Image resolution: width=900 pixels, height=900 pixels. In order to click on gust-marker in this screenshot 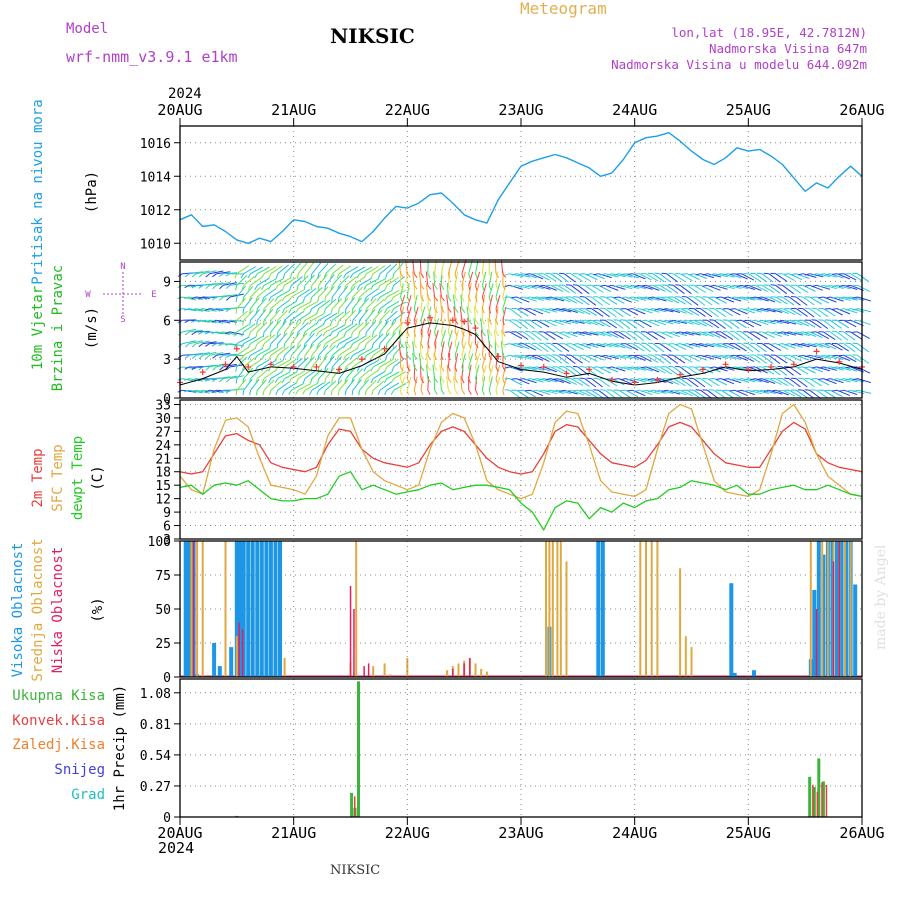, I will do `click(725, 364)`.